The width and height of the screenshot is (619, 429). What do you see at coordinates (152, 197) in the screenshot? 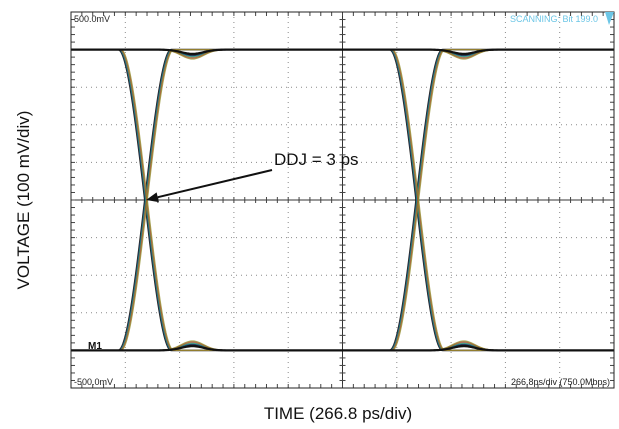
I see `ddj-arrowhead-icon` at bounding box center [152, 197].